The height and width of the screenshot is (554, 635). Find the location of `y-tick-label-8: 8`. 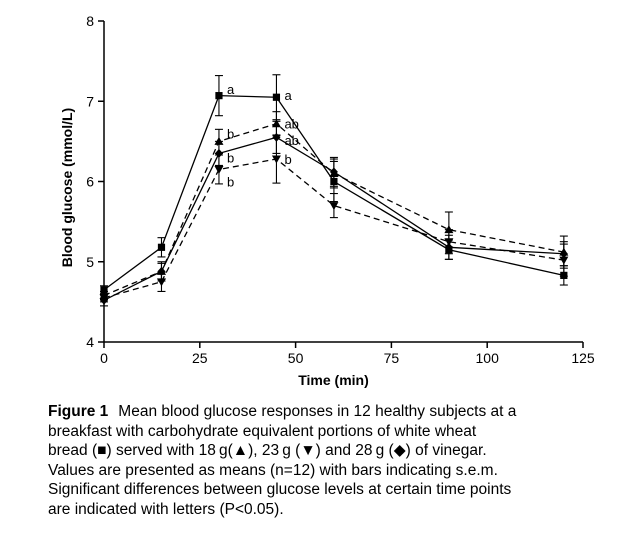

y-tick-label-8: 8 is located at coordinates (90, 21).